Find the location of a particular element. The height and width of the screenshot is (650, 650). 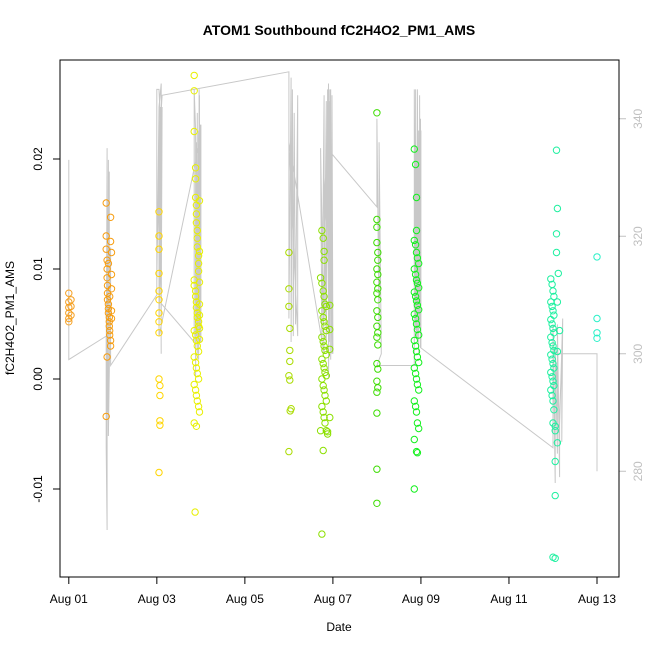

y-tick-label: -0.01 is located at coordinates (38, 489).